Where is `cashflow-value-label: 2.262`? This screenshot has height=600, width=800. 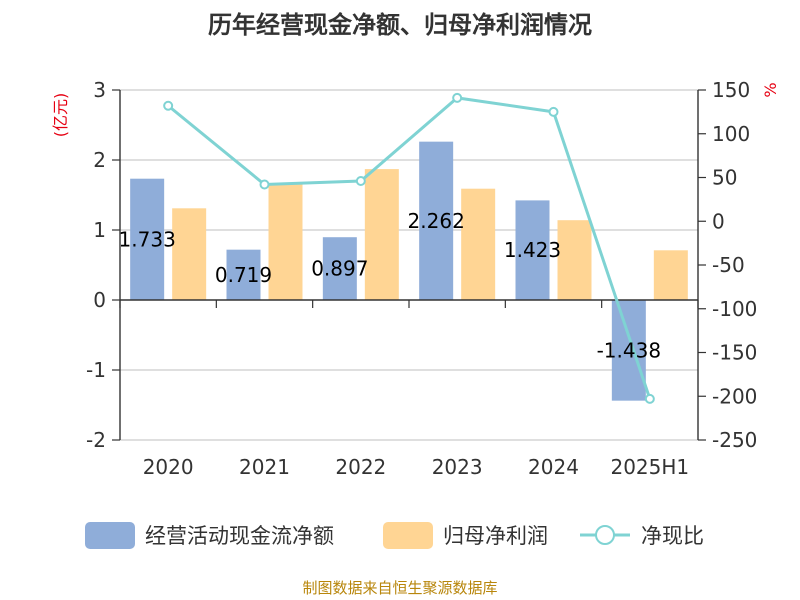
cashflow-value-label: 2.262 is located at coordinates (436, 221).